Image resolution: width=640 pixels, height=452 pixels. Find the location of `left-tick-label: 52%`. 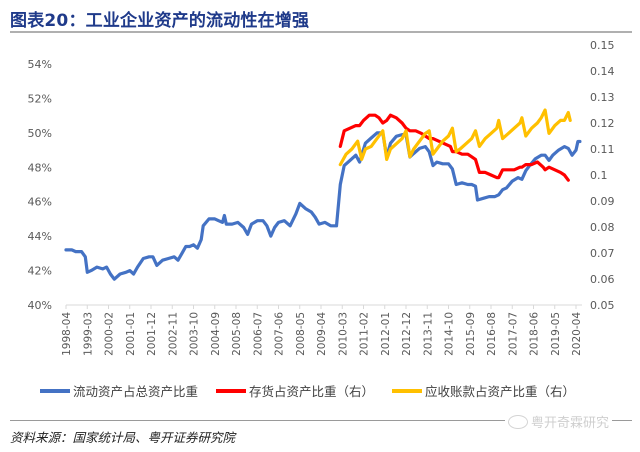

left-tick-label: 52% is located at coordinates (40, 98).